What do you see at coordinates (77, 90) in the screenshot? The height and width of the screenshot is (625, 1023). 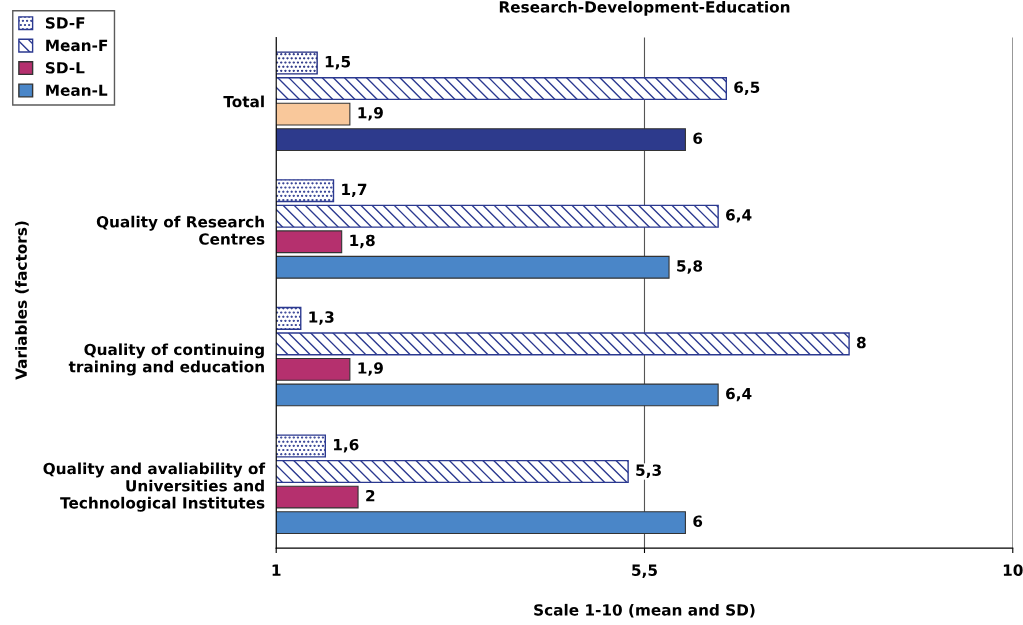 I see `legend-label: Mean-L` at bounding box center [77, 90].